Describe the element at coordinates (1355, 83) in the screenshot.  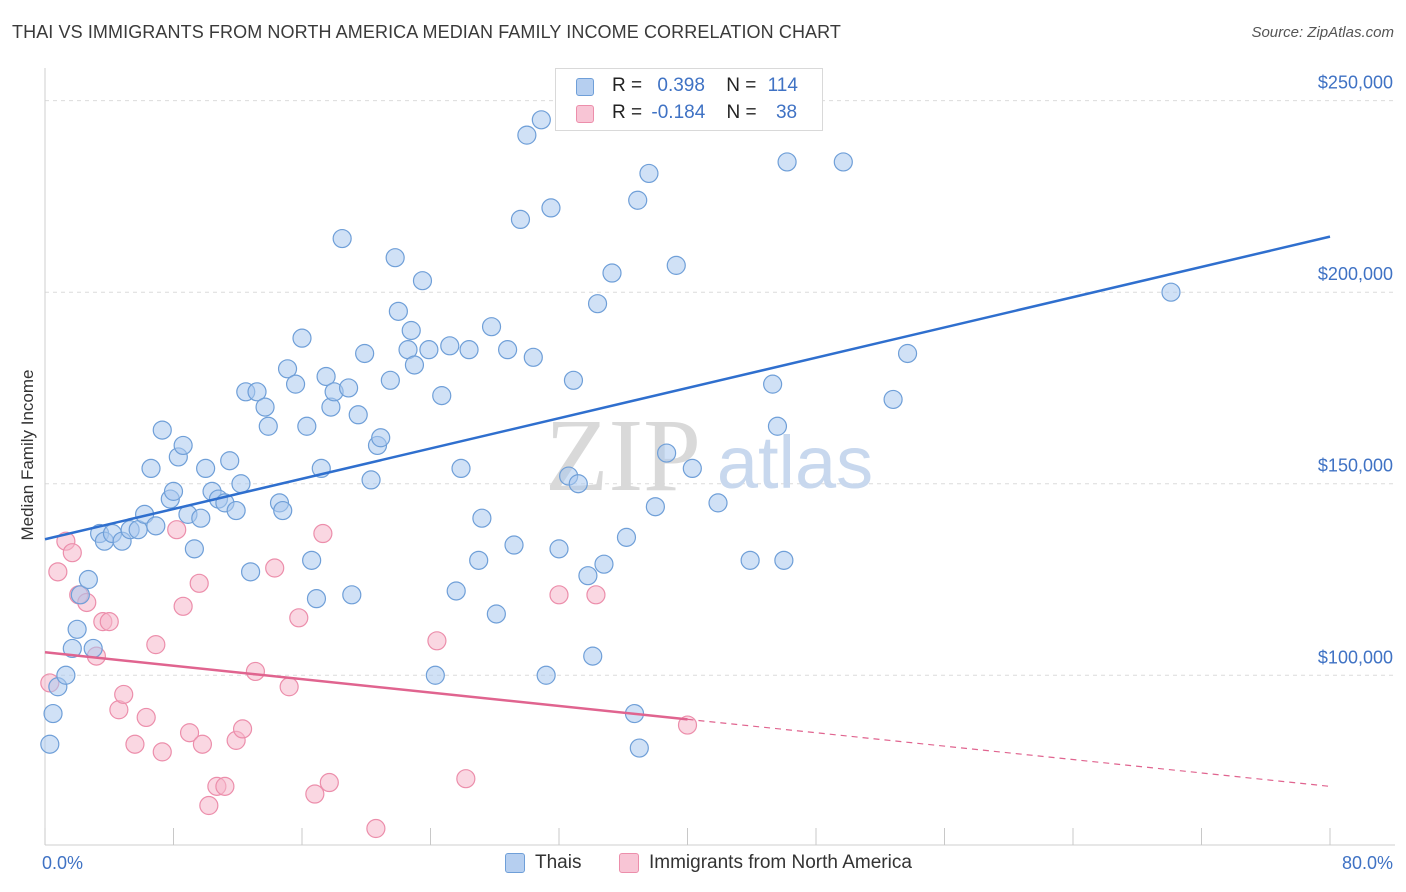
I see `y-tick-label: $250,000` at that location.